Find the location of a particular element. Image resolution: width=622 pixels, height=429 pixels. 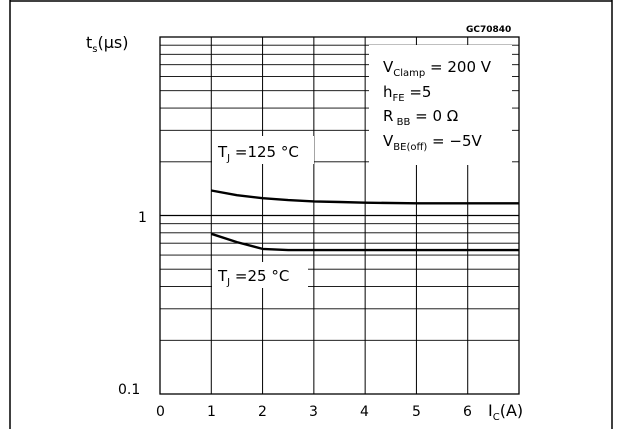

x-tick-label-0: 0 is located at coordinates (160, 412).